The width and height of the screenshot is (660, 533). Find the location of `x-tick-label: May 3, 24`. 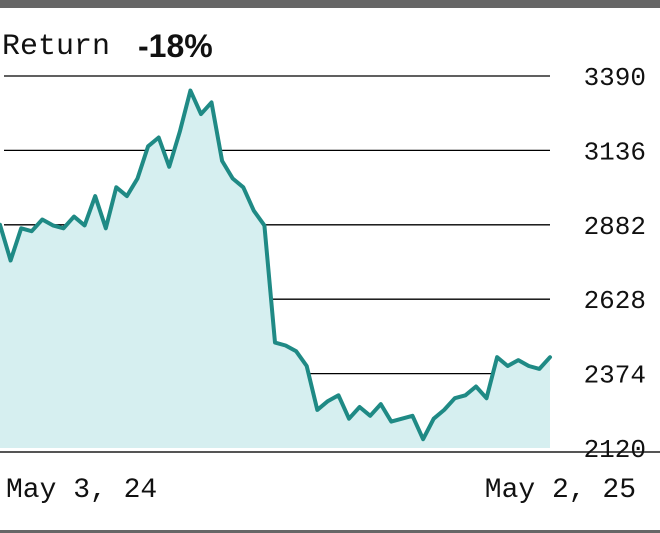

x-tick-label: May 3, 24 is located at coordinates (81, 490).